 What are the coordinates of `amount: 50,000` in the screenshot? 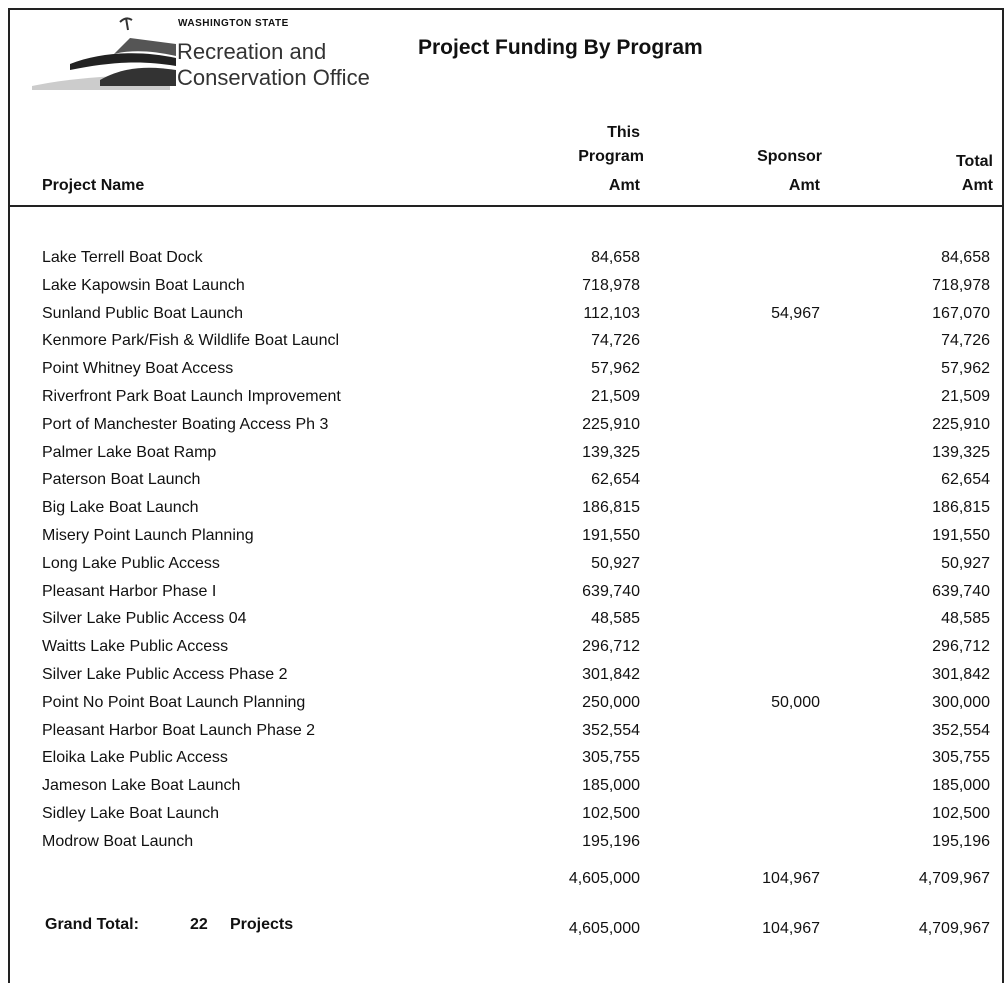 It's located at (795, 702).